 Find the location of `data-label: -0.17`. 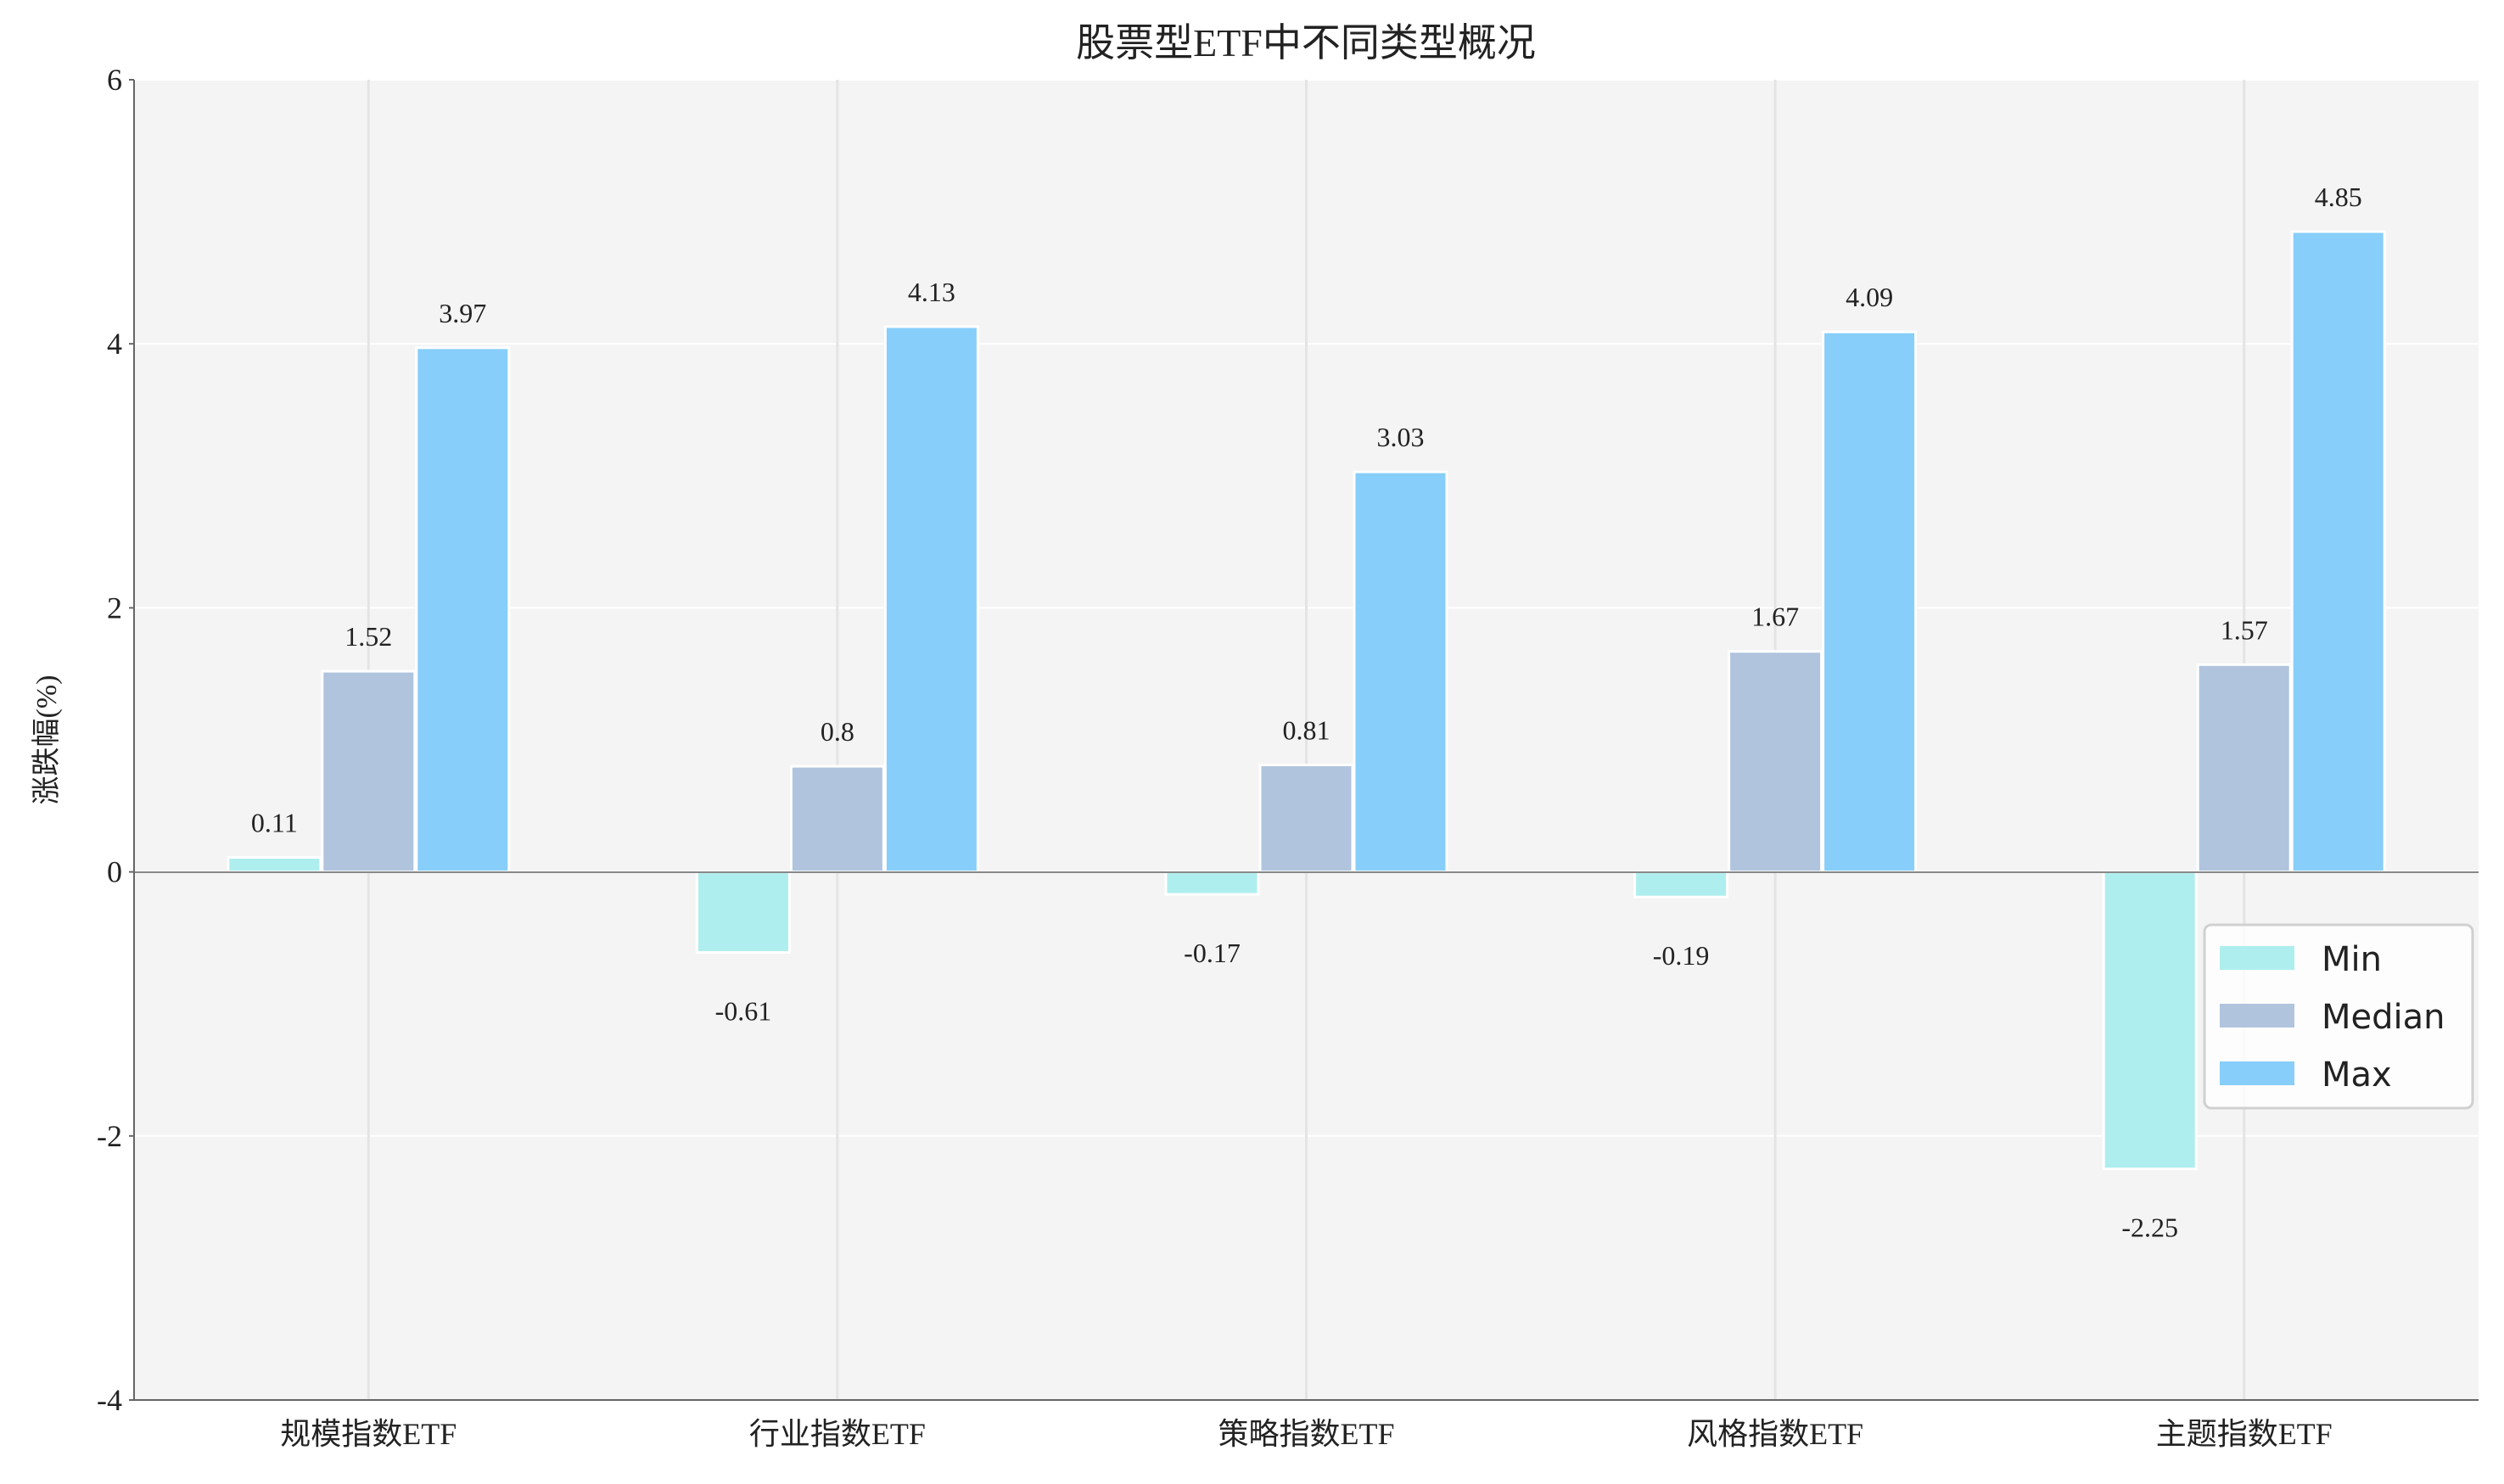

data-label: -0.17 is located at coordinates (1213, 953).